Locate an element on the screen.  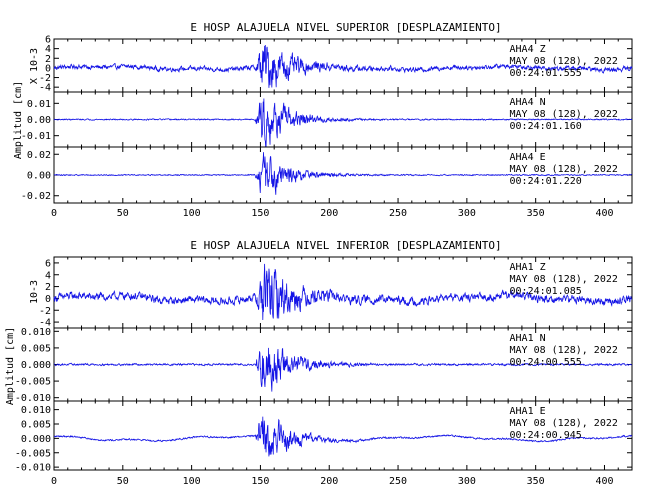
lower-aha1-z-ytick-label: 2 is located at coordinates (48, 287).